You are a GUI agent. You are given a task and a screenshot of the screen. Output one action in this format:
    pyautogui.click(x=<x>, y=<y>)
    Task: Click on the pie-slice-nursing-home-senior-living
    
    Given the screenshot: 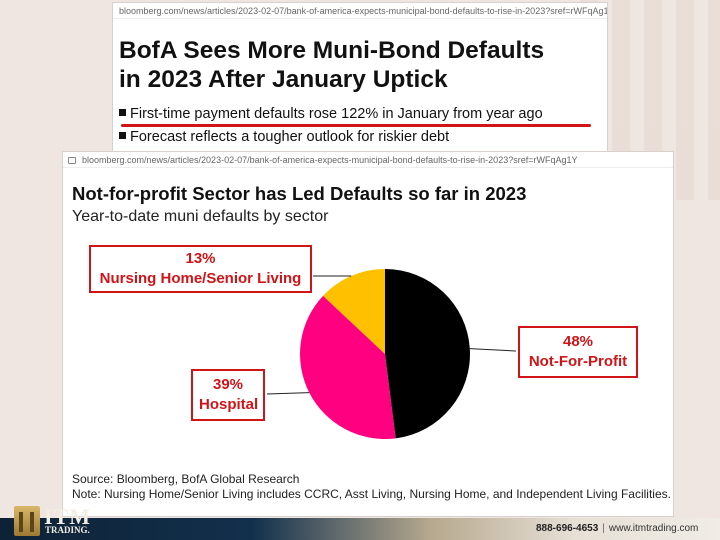 What is the action you would take?
    pyautogui.click(x=354, y=311)
    